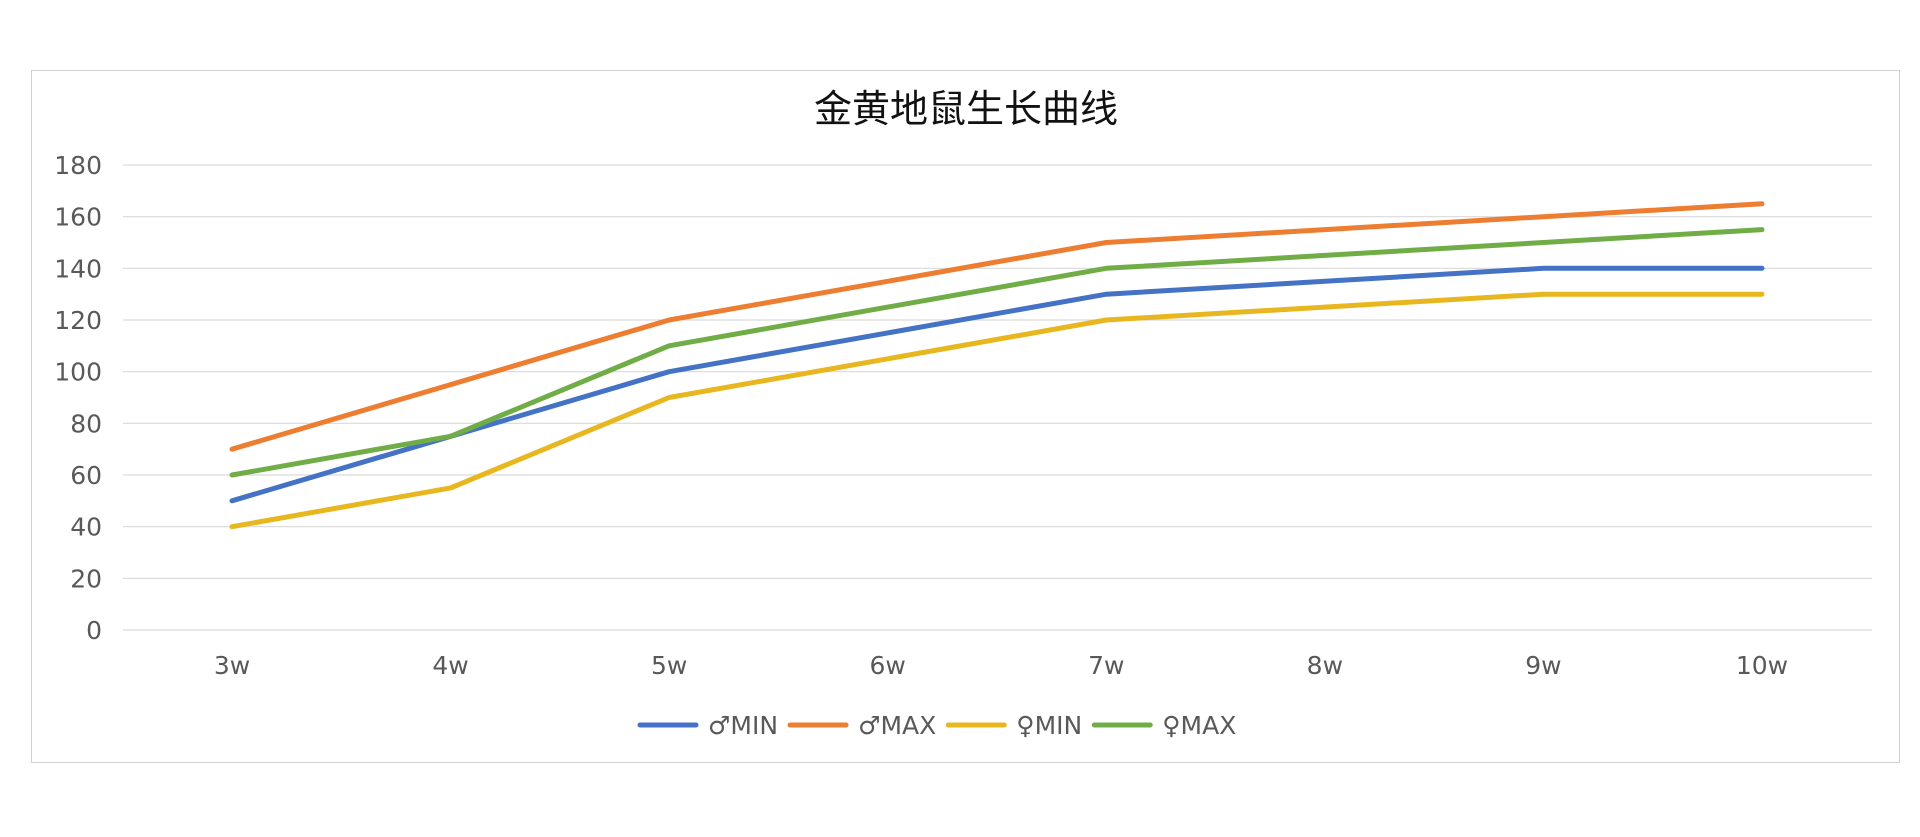 This screenshot has width=1920, height=837. I want to click on legend-item: ♂MIN, so click(707, 725).